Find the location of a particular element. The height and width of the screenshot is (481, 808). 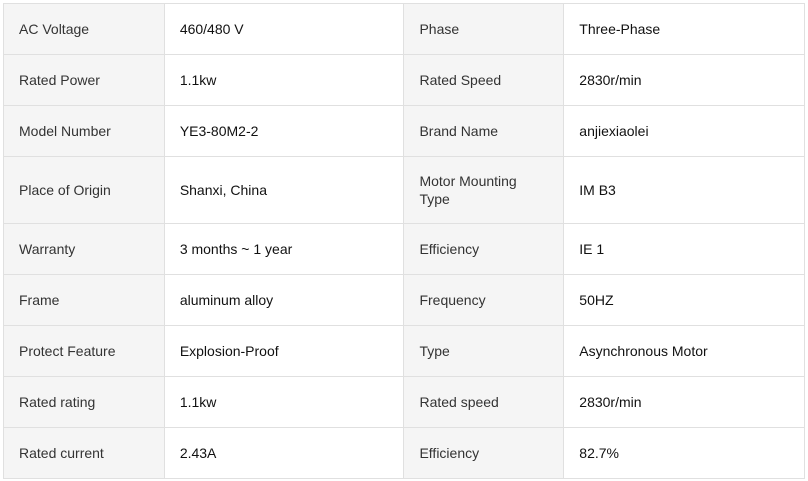

table-row: AC Voltage 460/480 V Phase Three-Phase is located at coordinates (404, 29).